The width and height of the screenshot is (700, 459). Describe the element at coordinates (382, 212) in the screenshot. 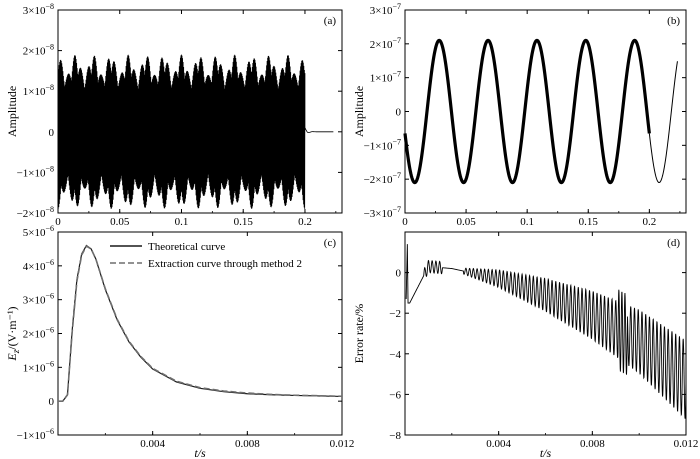

I see `y-tick-label: −3×10⁻⁷` at that location.